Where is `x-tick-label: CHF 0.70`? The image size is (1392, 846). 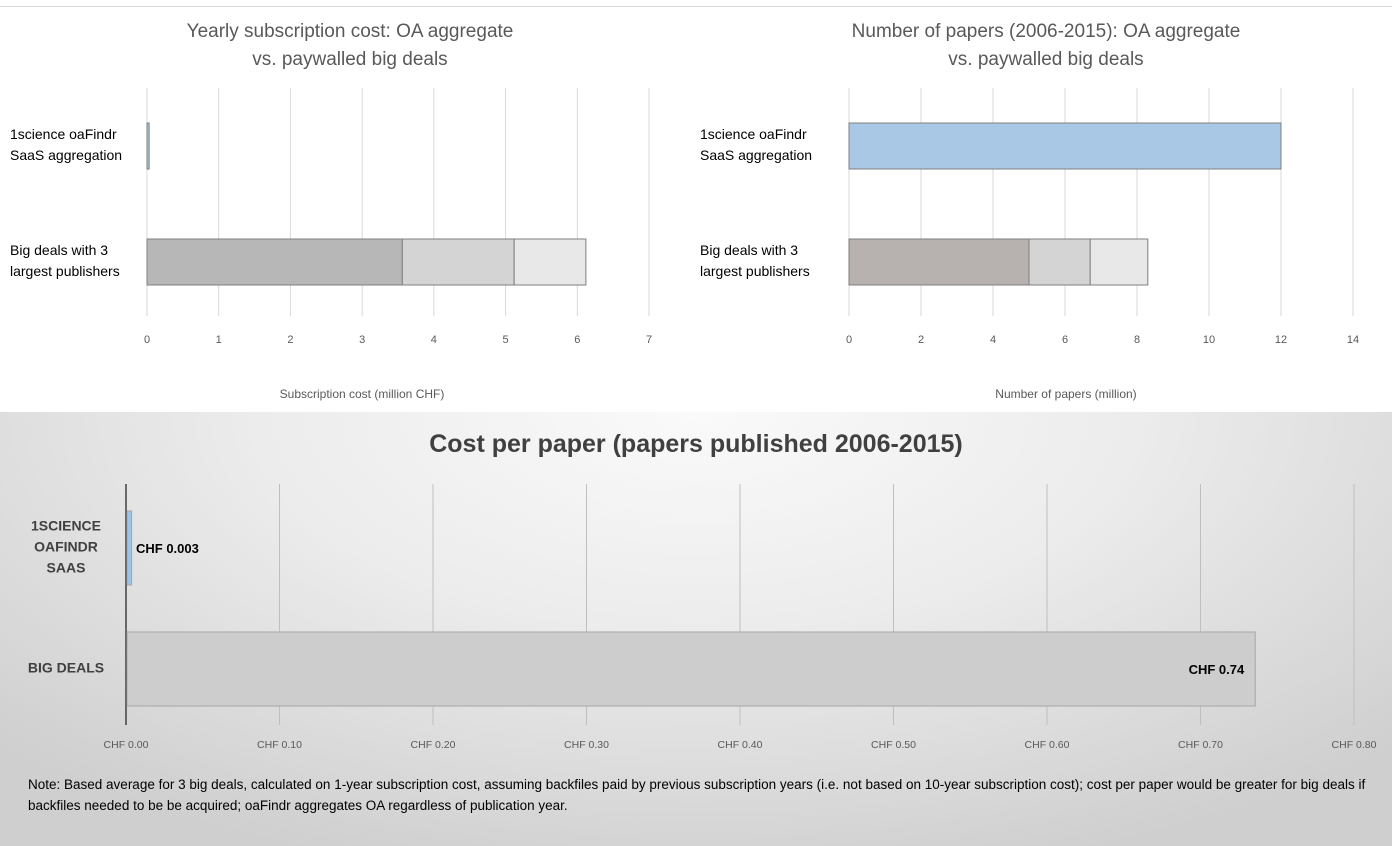 x-tick-label: CHF 0.70 is located at coordinates (1200, 745).